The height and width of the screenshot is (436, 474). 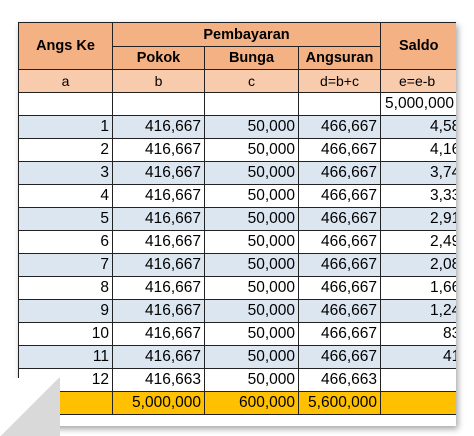 I want to click on total-row: 5,000,000 600,000 5,600,000, so click(x=237, y=403).